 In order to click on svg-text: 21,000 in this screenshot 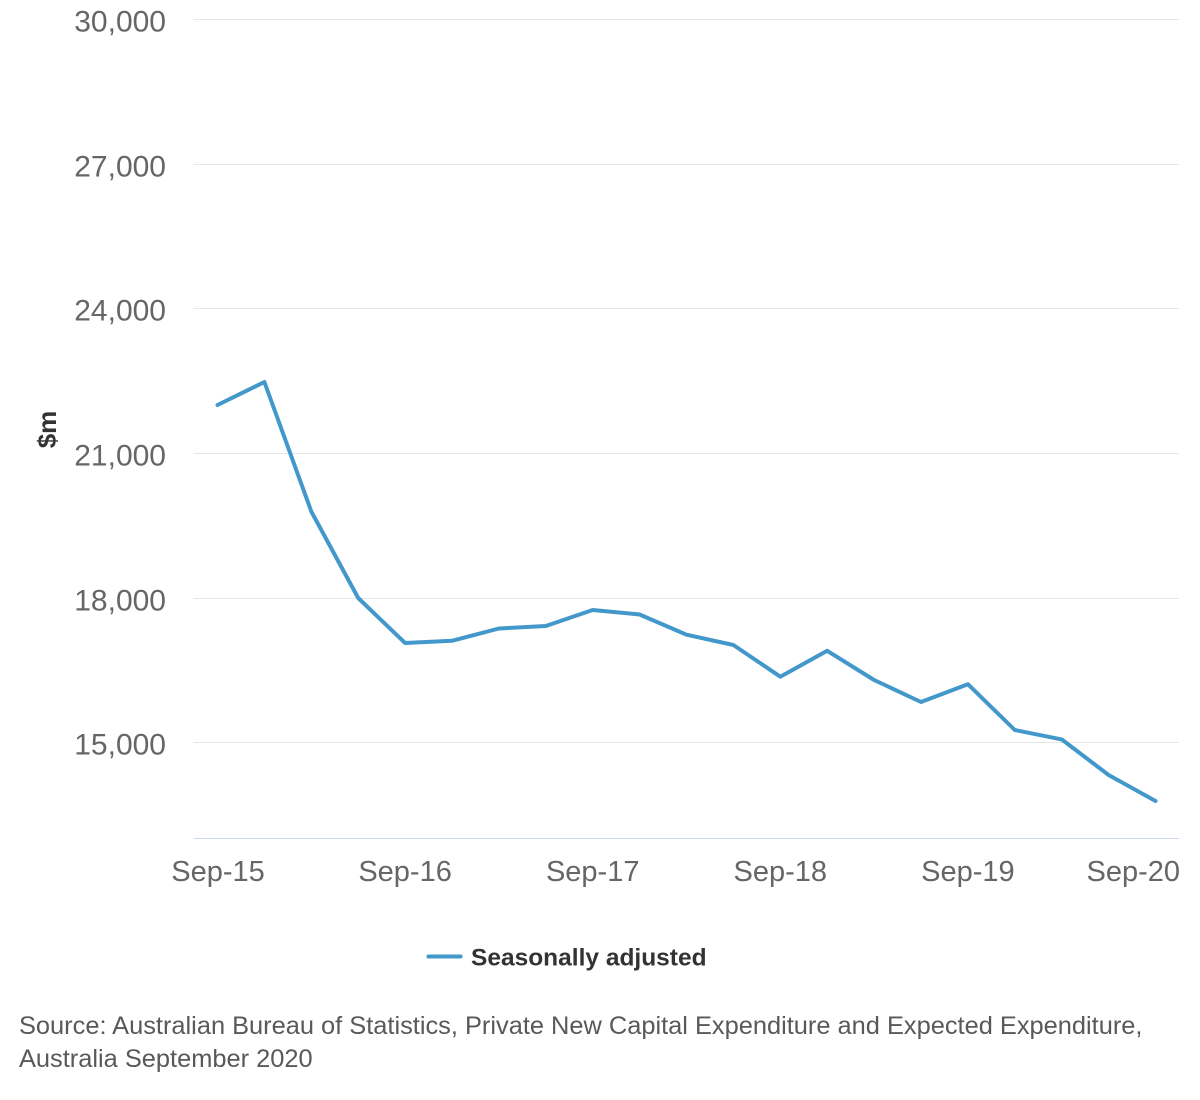, I will do `click(120, 456)`.